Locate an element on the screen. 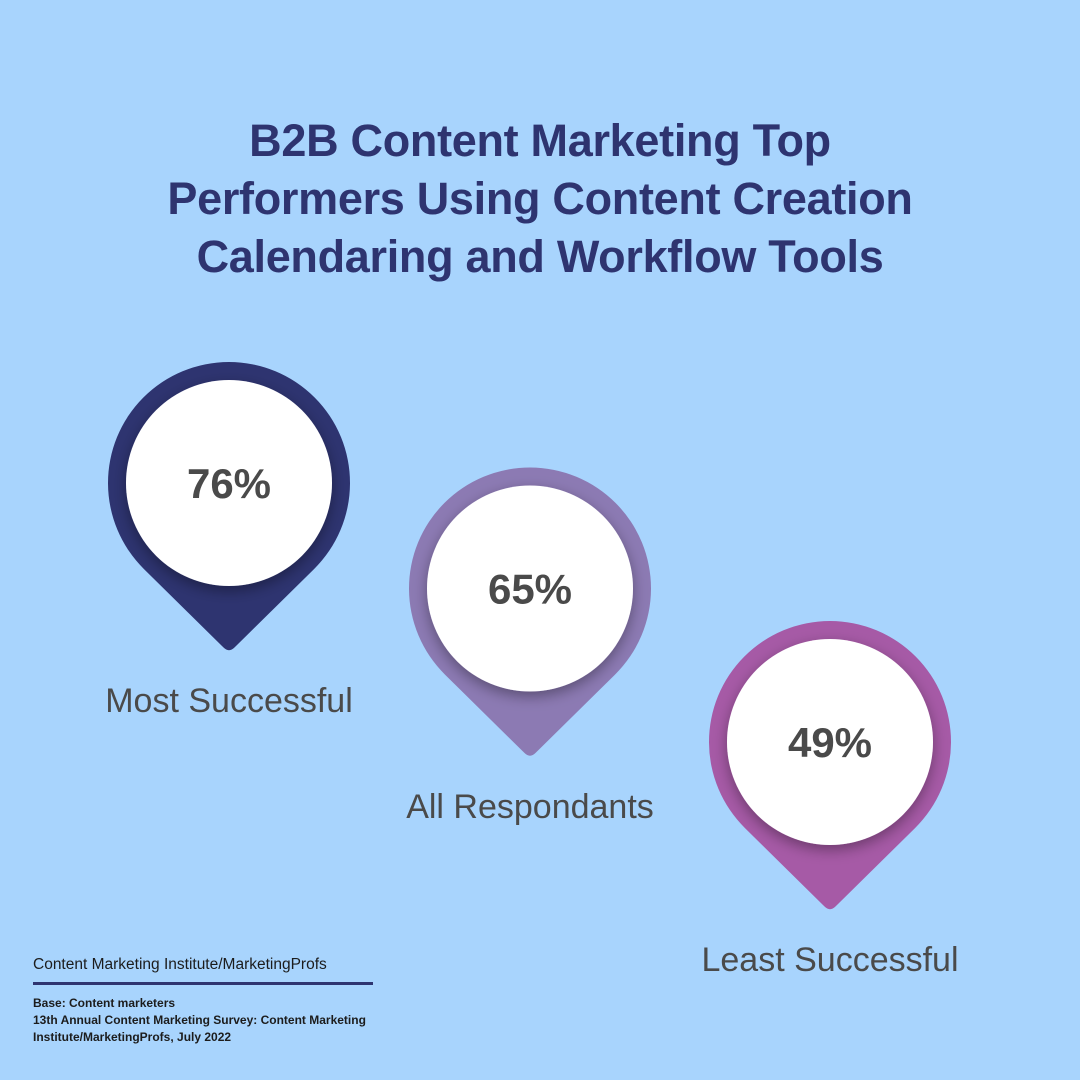 This screenshot has height=1080, width=1080. source-divider is located at coordinates (203, 983).